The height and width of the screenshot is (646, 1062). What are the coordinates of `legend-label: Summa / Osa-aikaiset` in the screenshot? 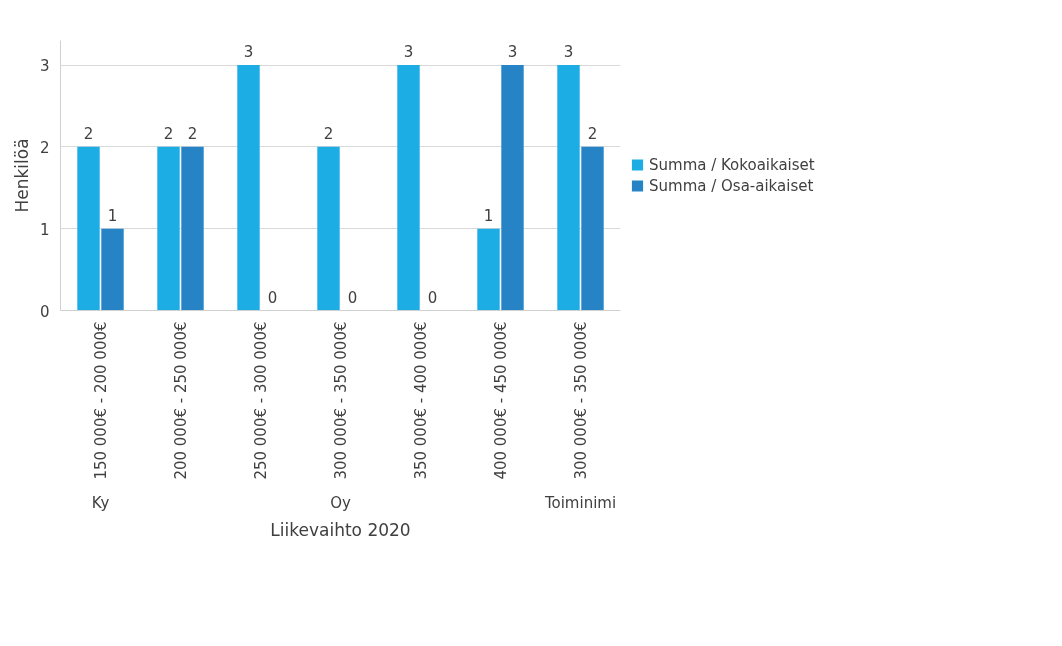 It's located at (731, 185).